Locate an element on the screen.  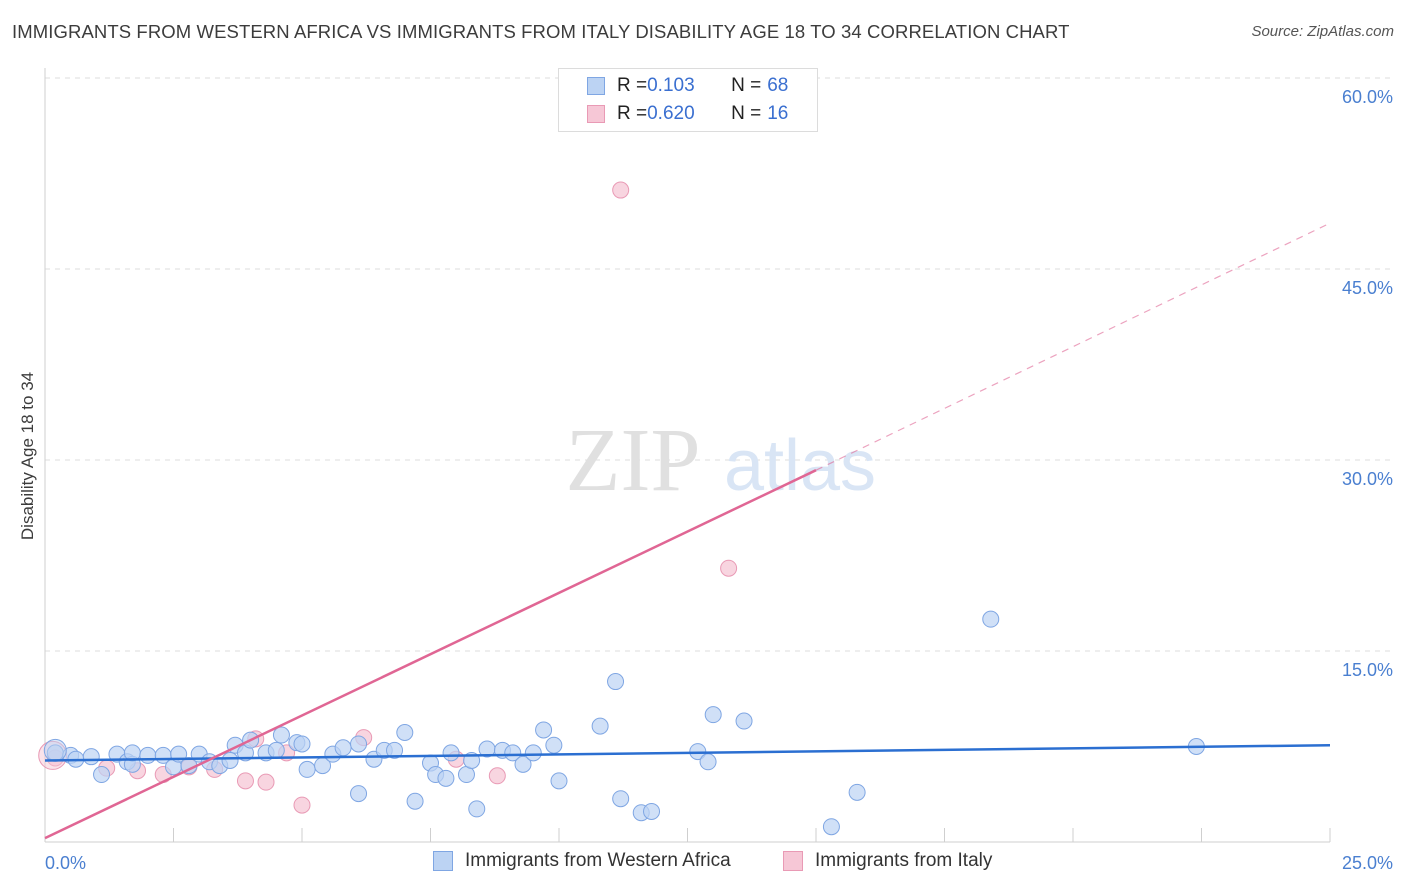
data-point-western-africa-cluster is located at coordinates (55, 750).